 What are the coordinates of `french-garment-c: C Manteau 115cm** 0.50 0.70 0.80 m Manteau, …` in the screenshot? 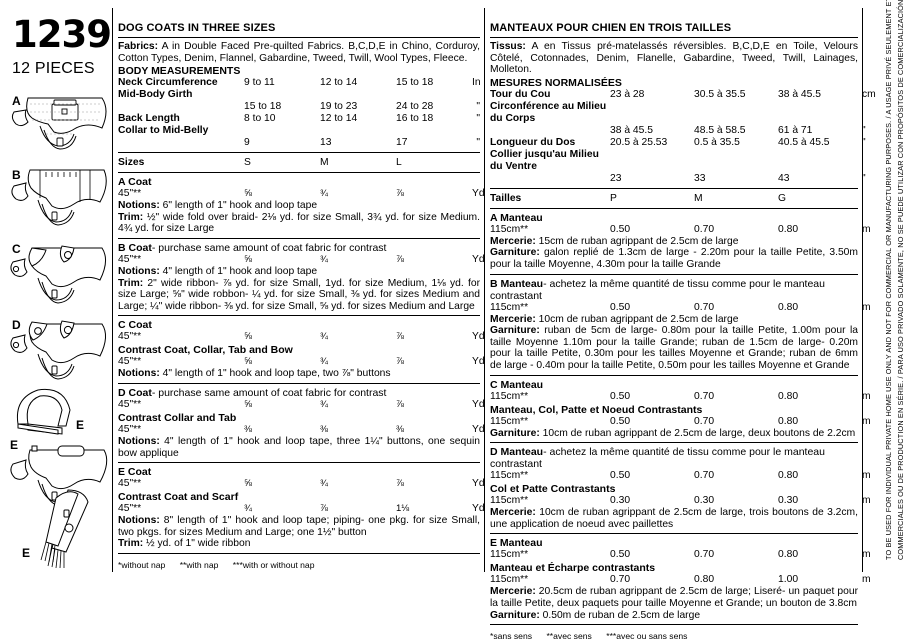 It's located at (680, 409).